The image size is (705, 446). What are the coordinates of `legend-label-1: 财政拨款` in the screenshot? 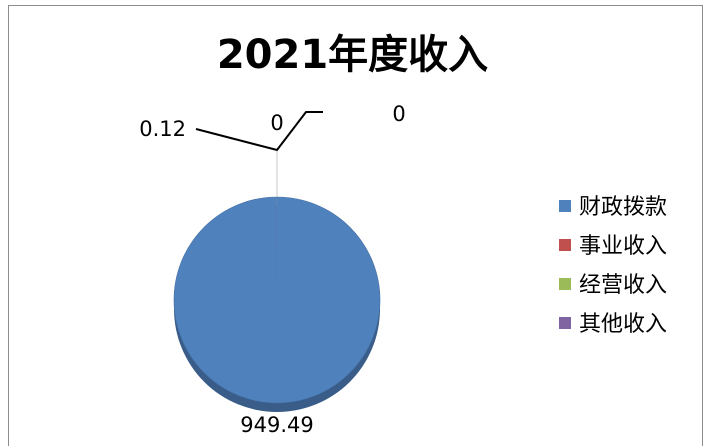 It's located at (623, 207).